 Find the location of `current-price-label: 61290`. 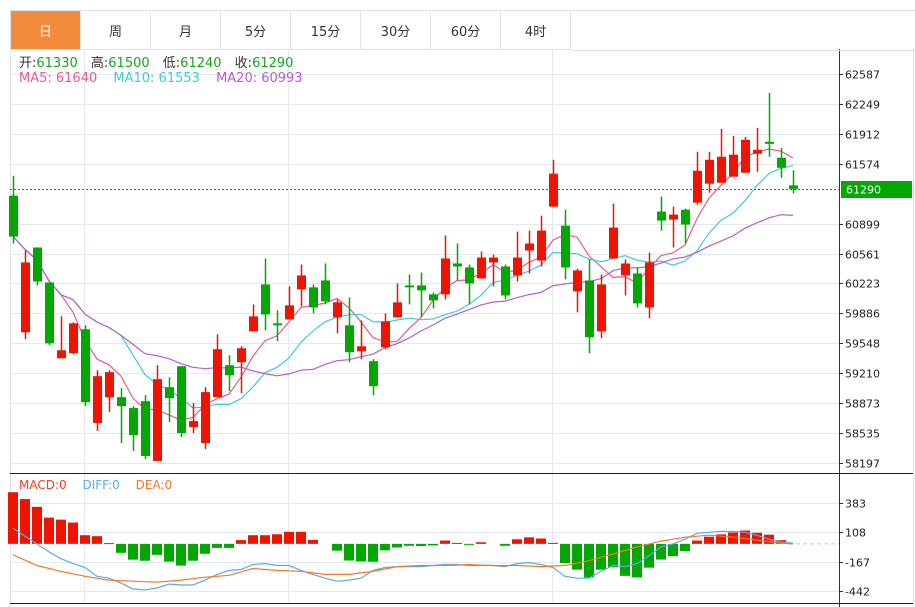

current-price-label: 61290 is located at coordinates (863, 190).